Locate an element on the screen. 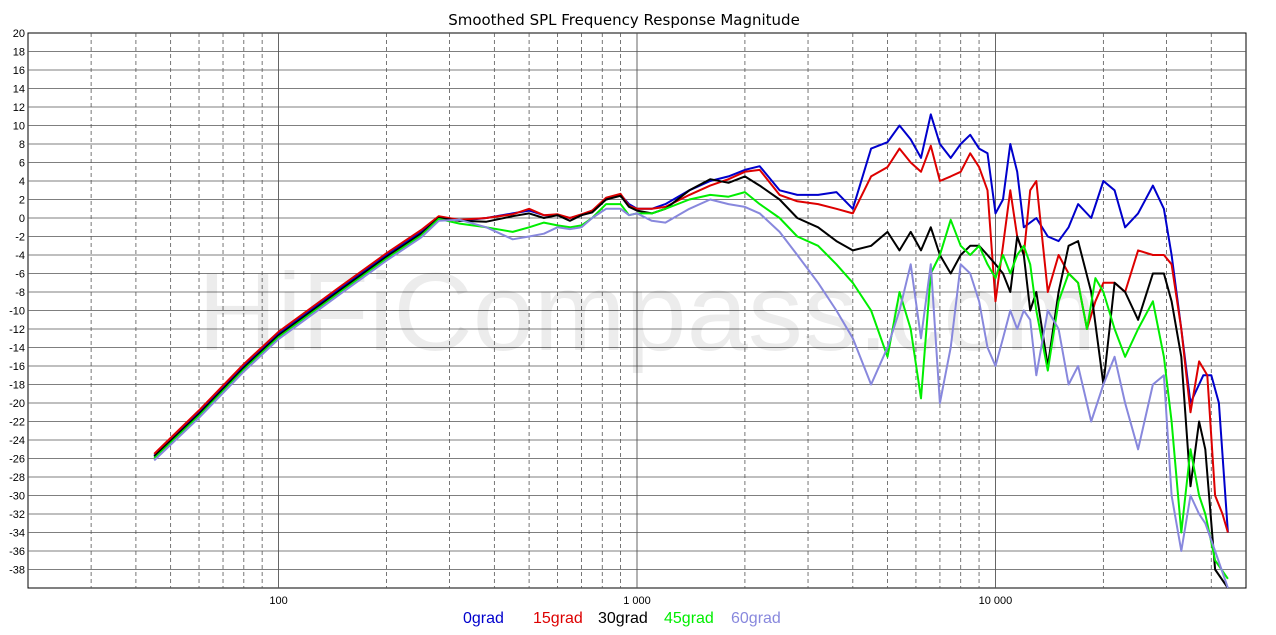 The image size is (1276, 635). y-tick-label: 12 is located at coordinates (19, 108).